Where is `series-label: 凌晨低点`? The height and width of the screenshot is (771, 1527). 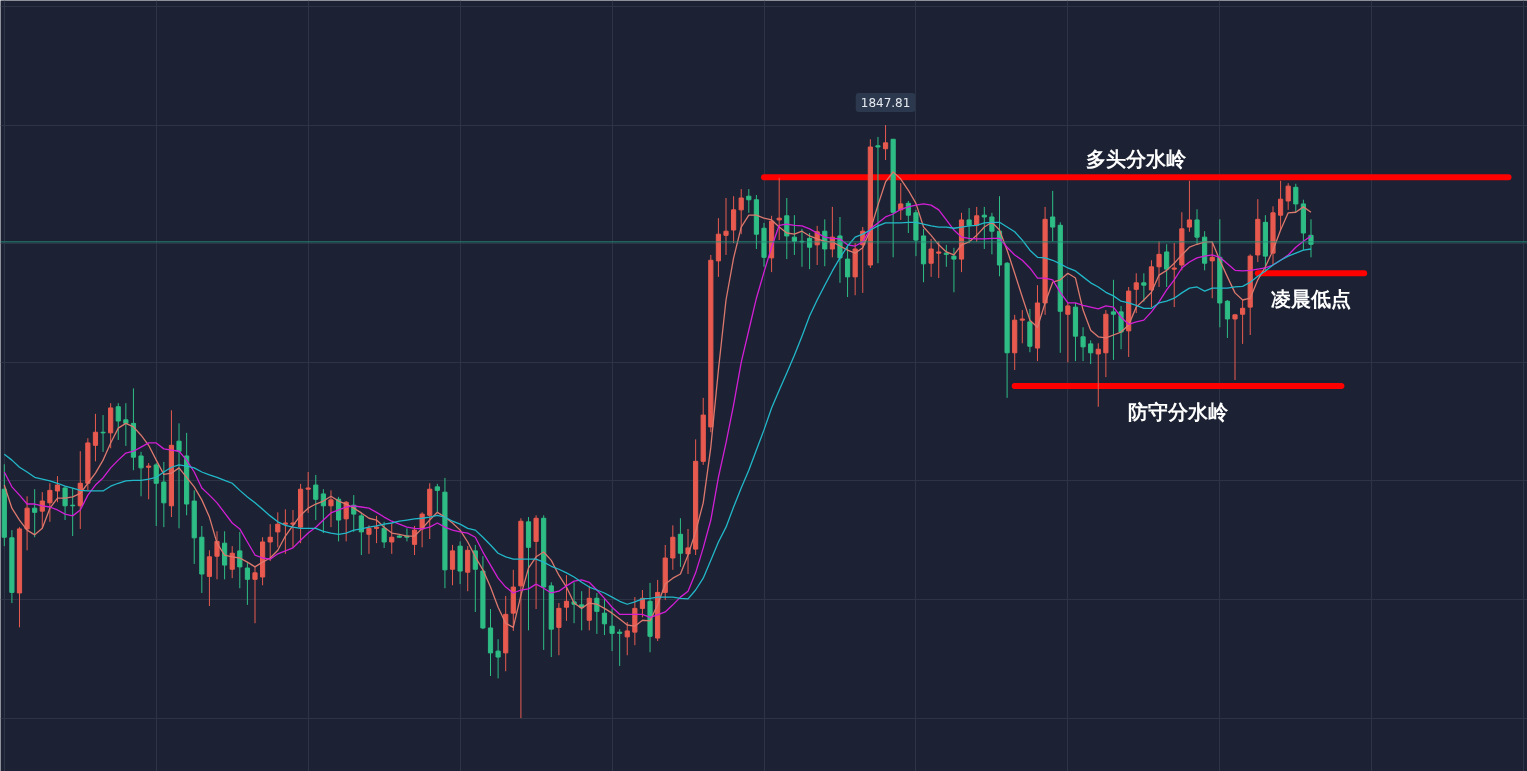 series-label: 凌晨低点 is located at coordinates (1310, 299).